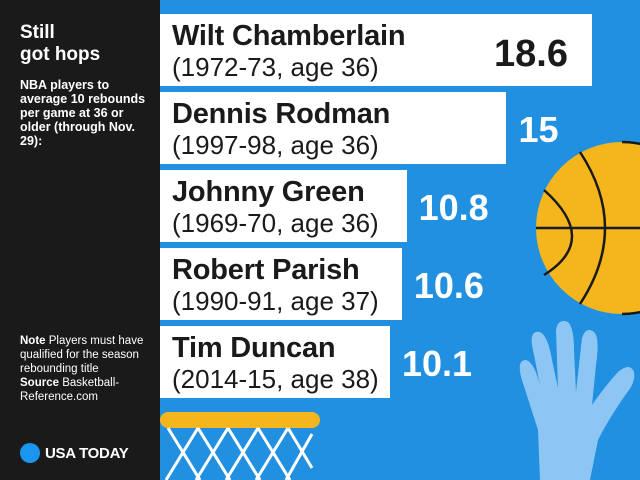 The image size is (640, 480). What do you see at coordinates (275, 301) in the screenshot?
I see `player-season: (1990-91, age 37)` at bounding box center [275, 301].